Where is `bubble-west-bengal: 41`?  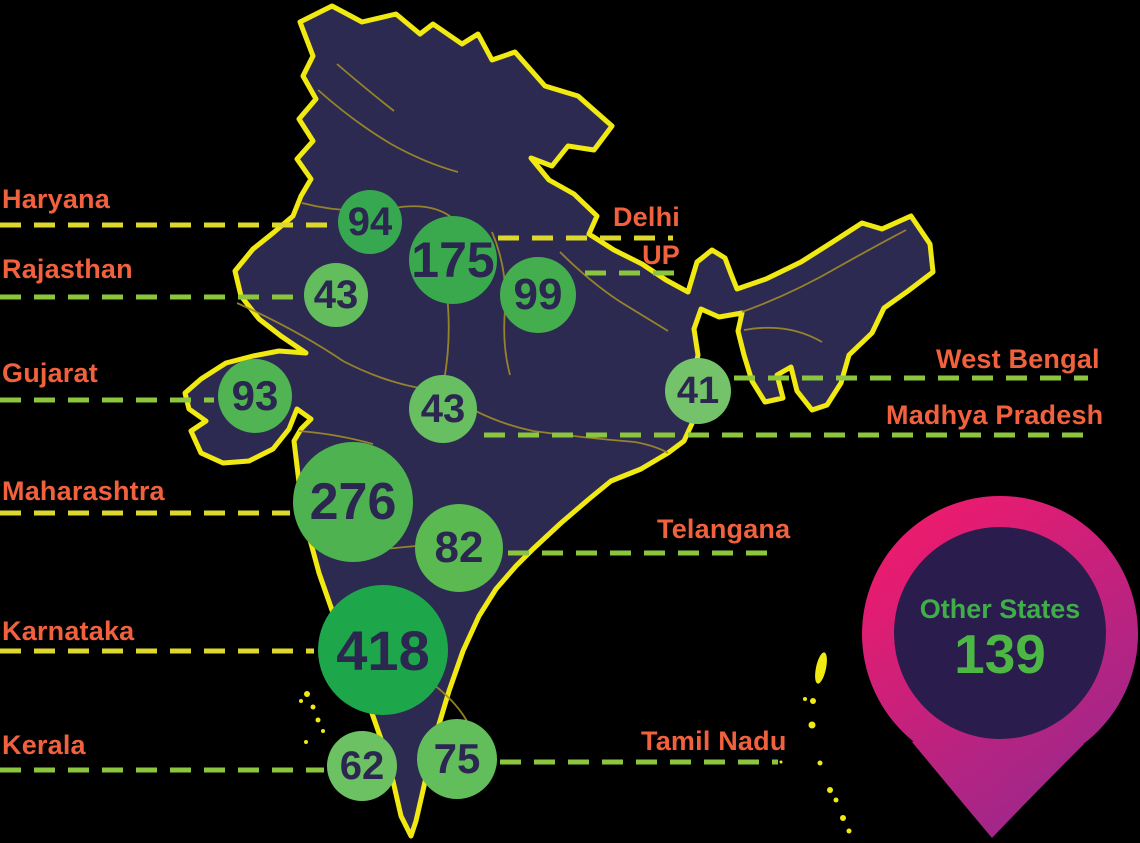 bubble-west-bengal: 41 is located at coordinates (698, 391).